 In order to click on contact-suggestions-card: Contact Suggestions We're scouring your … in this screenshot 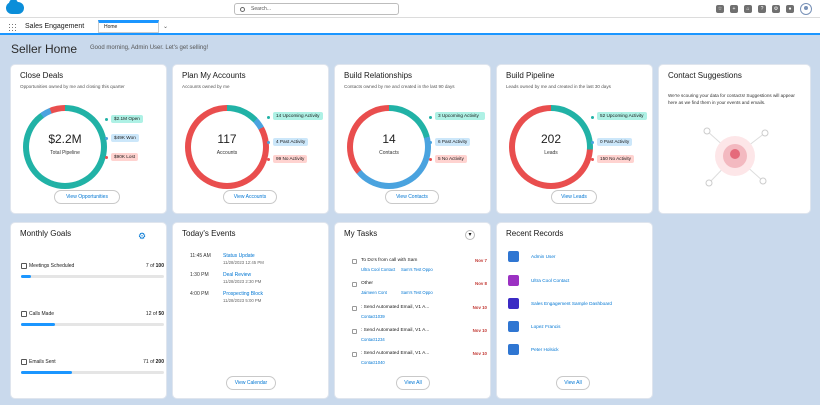, I will do `click(734, 139)`.